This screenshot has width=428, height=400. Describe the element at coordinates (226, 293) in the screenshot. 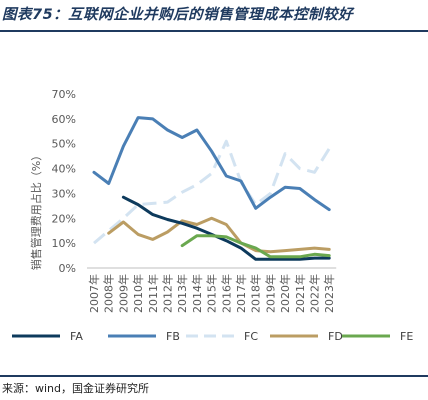

I see `x-tick-label: 2016年` at that location.